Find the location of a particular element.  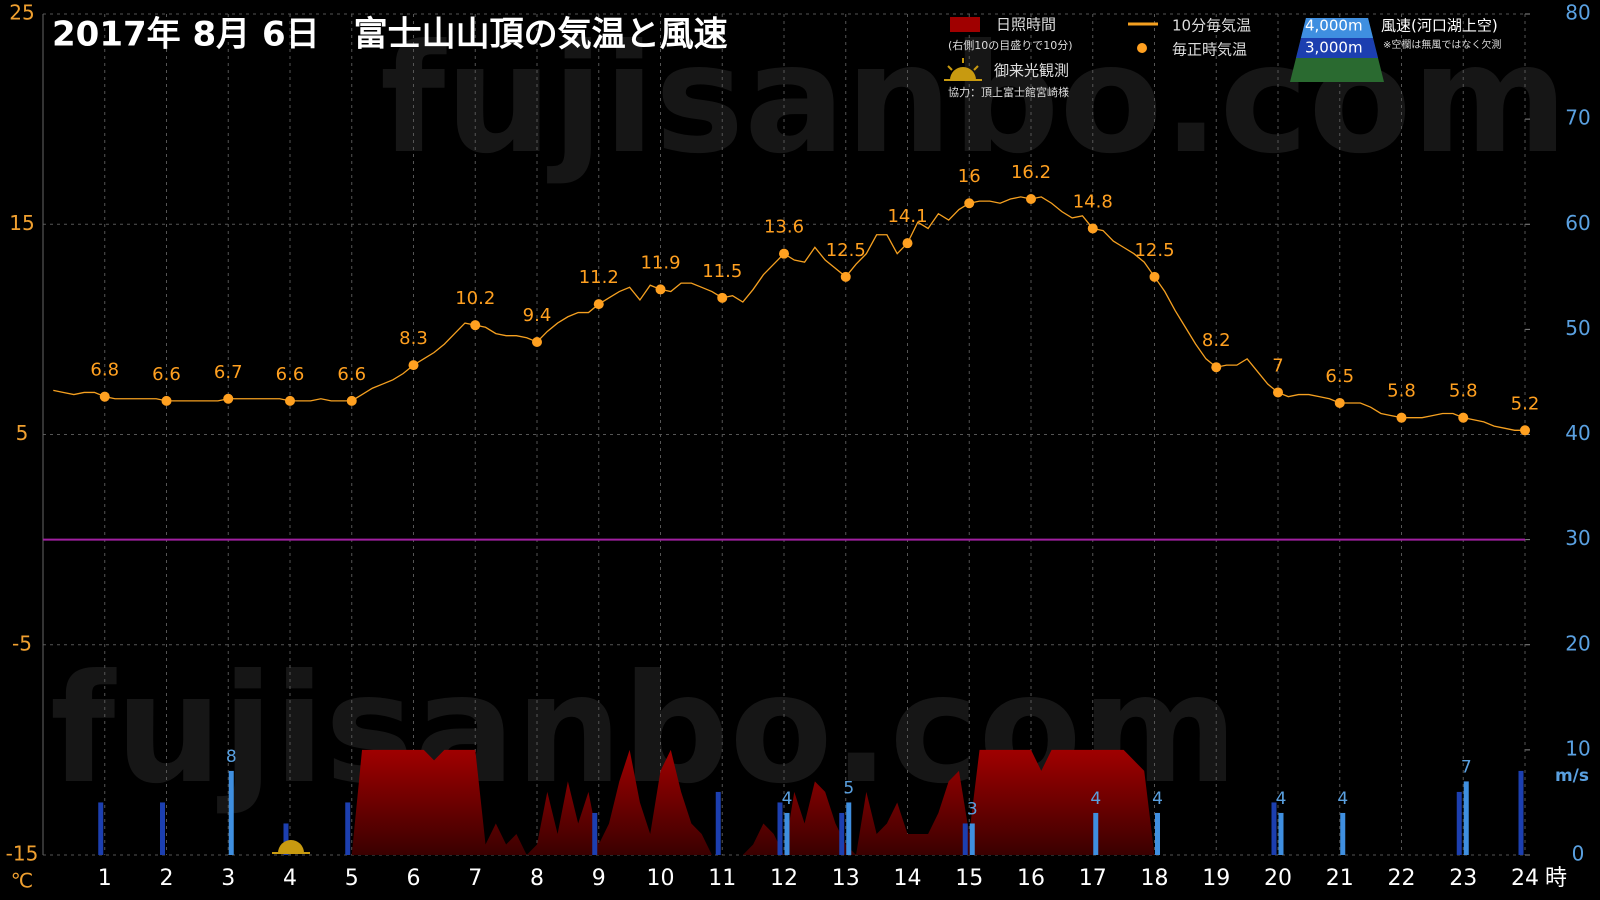

x-tick-label: 11 is located at coordinates (722, 878).